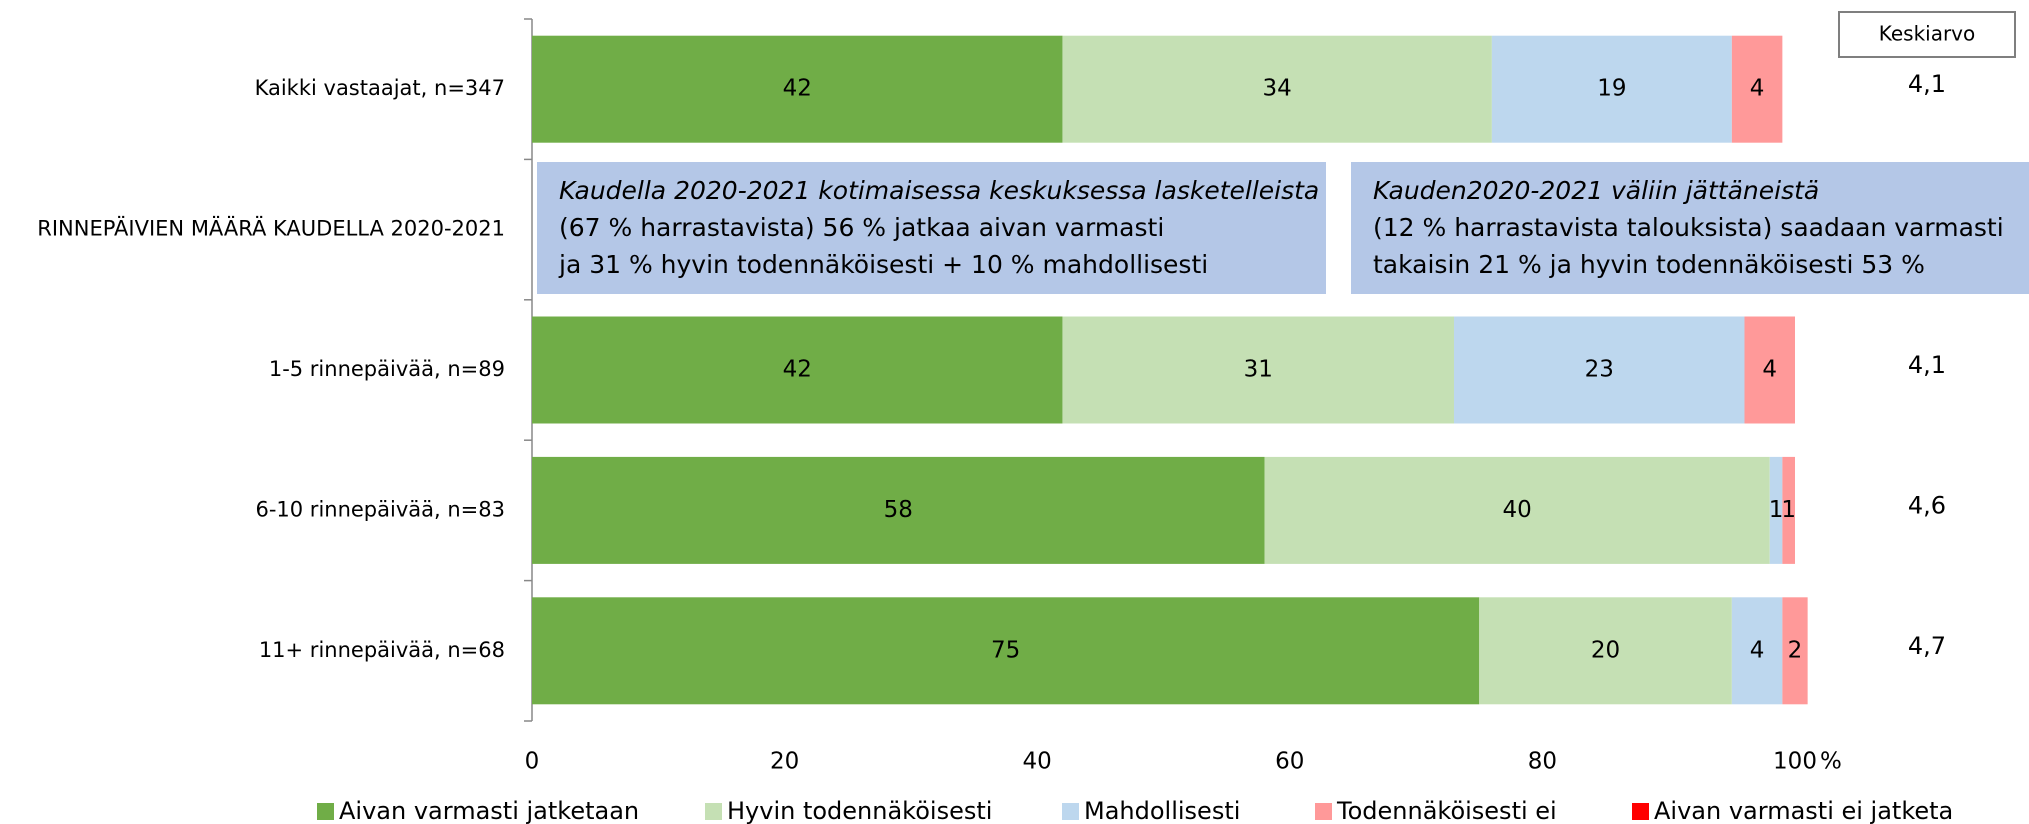  Describe the element at coordinates (532, 762) in the screenshot. I see `x-tick-label: 0` at that location.